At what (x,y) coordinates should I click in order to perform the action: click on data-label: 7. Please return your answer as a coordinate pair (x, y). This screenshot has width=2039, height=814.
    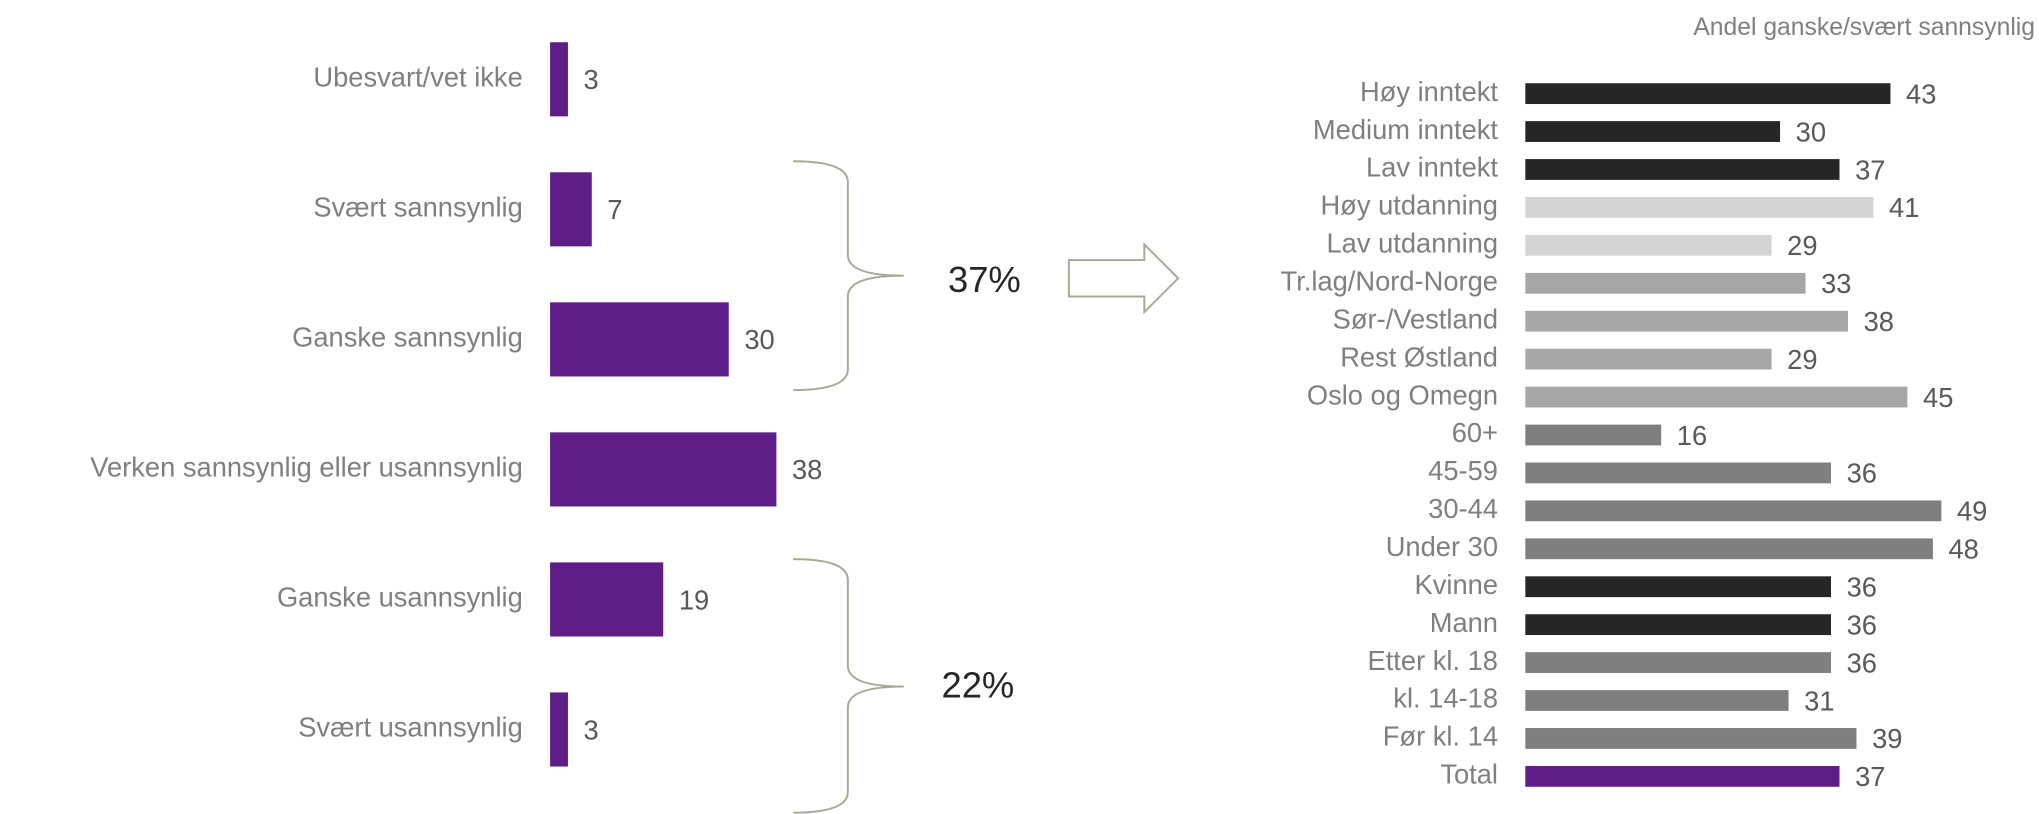
    Looking at the image, I should click on (614, 209).